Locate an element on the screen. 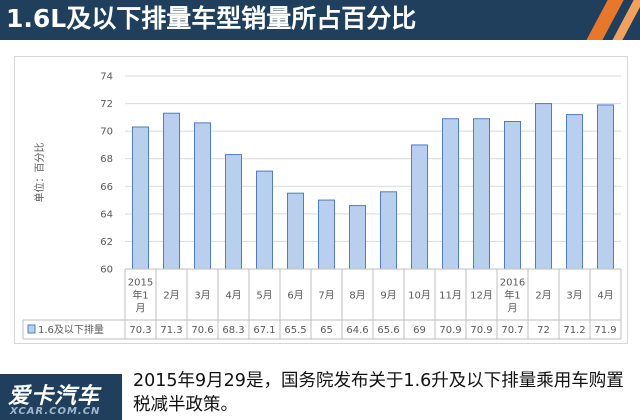 This screenshot has height=420, width=640. data-value-label: 69 is located at coordinates (419, 330).